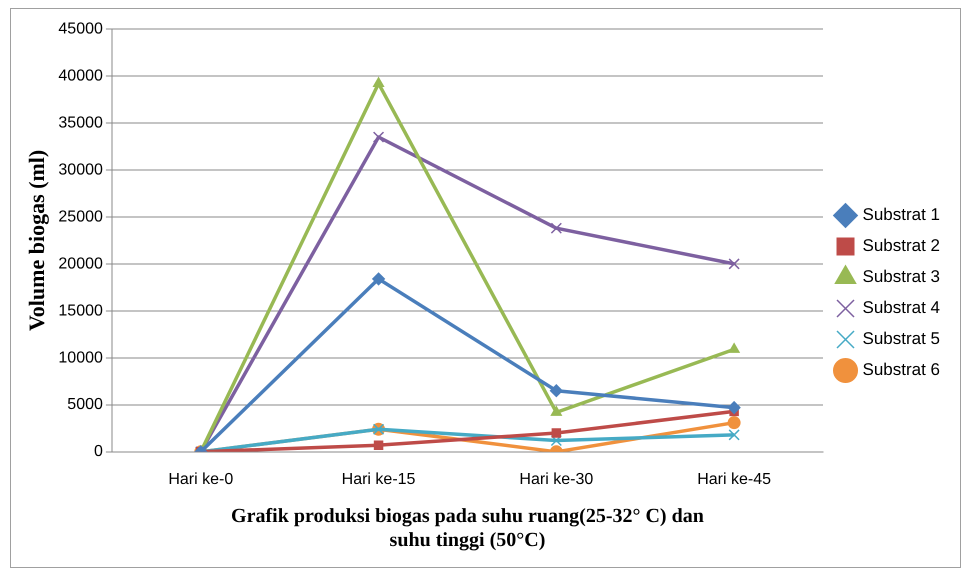 This screenshot has width=969, height=574. I want to click on y-tick-label: 35000, so click(80, 123).